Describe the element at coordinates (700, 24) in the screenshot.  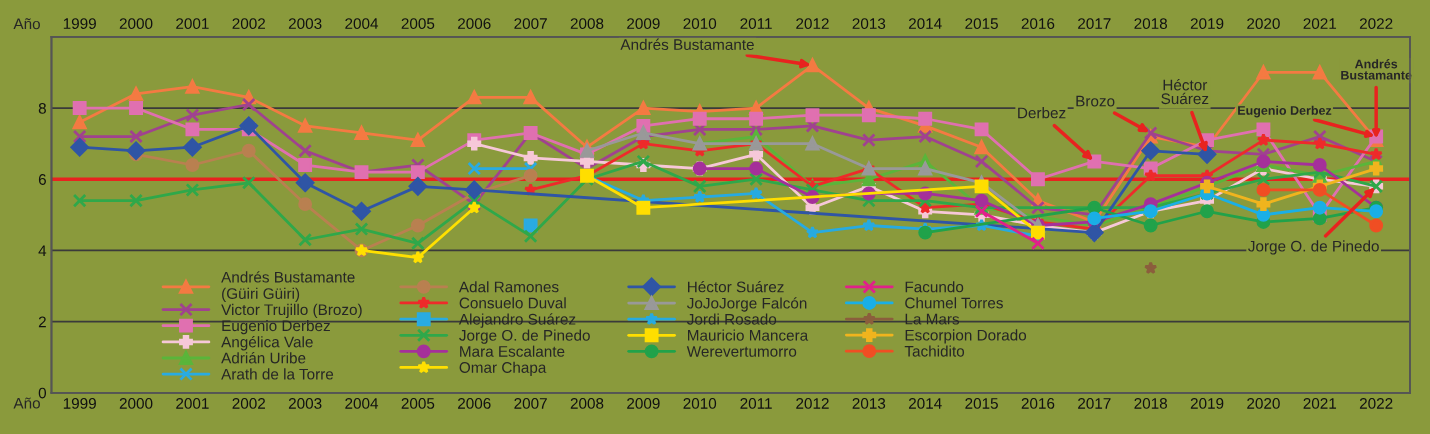
I see `x2-tick-label: 2010` at that location.